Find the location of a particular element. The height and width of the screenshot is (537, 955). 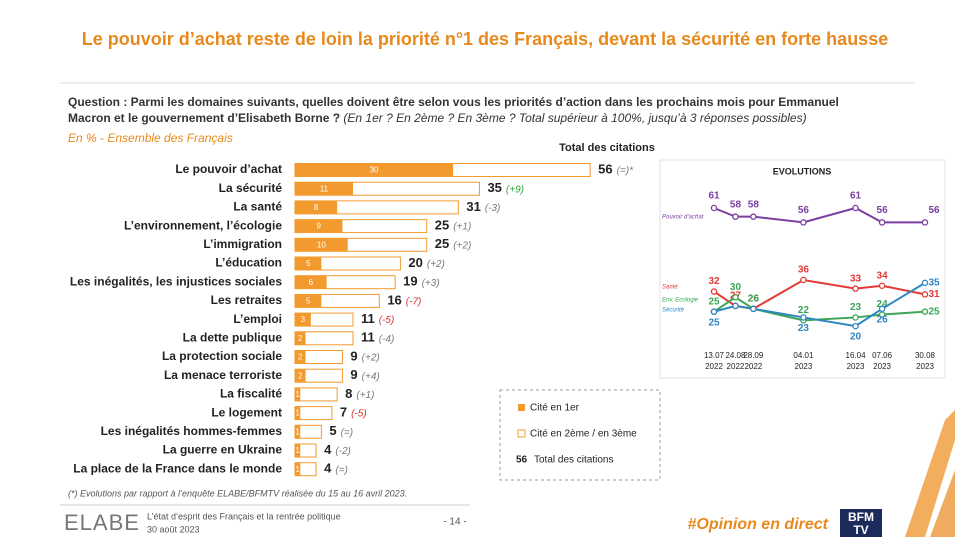

subtitle: En % - Ensemble des Français is located at coordinates (150, 138).